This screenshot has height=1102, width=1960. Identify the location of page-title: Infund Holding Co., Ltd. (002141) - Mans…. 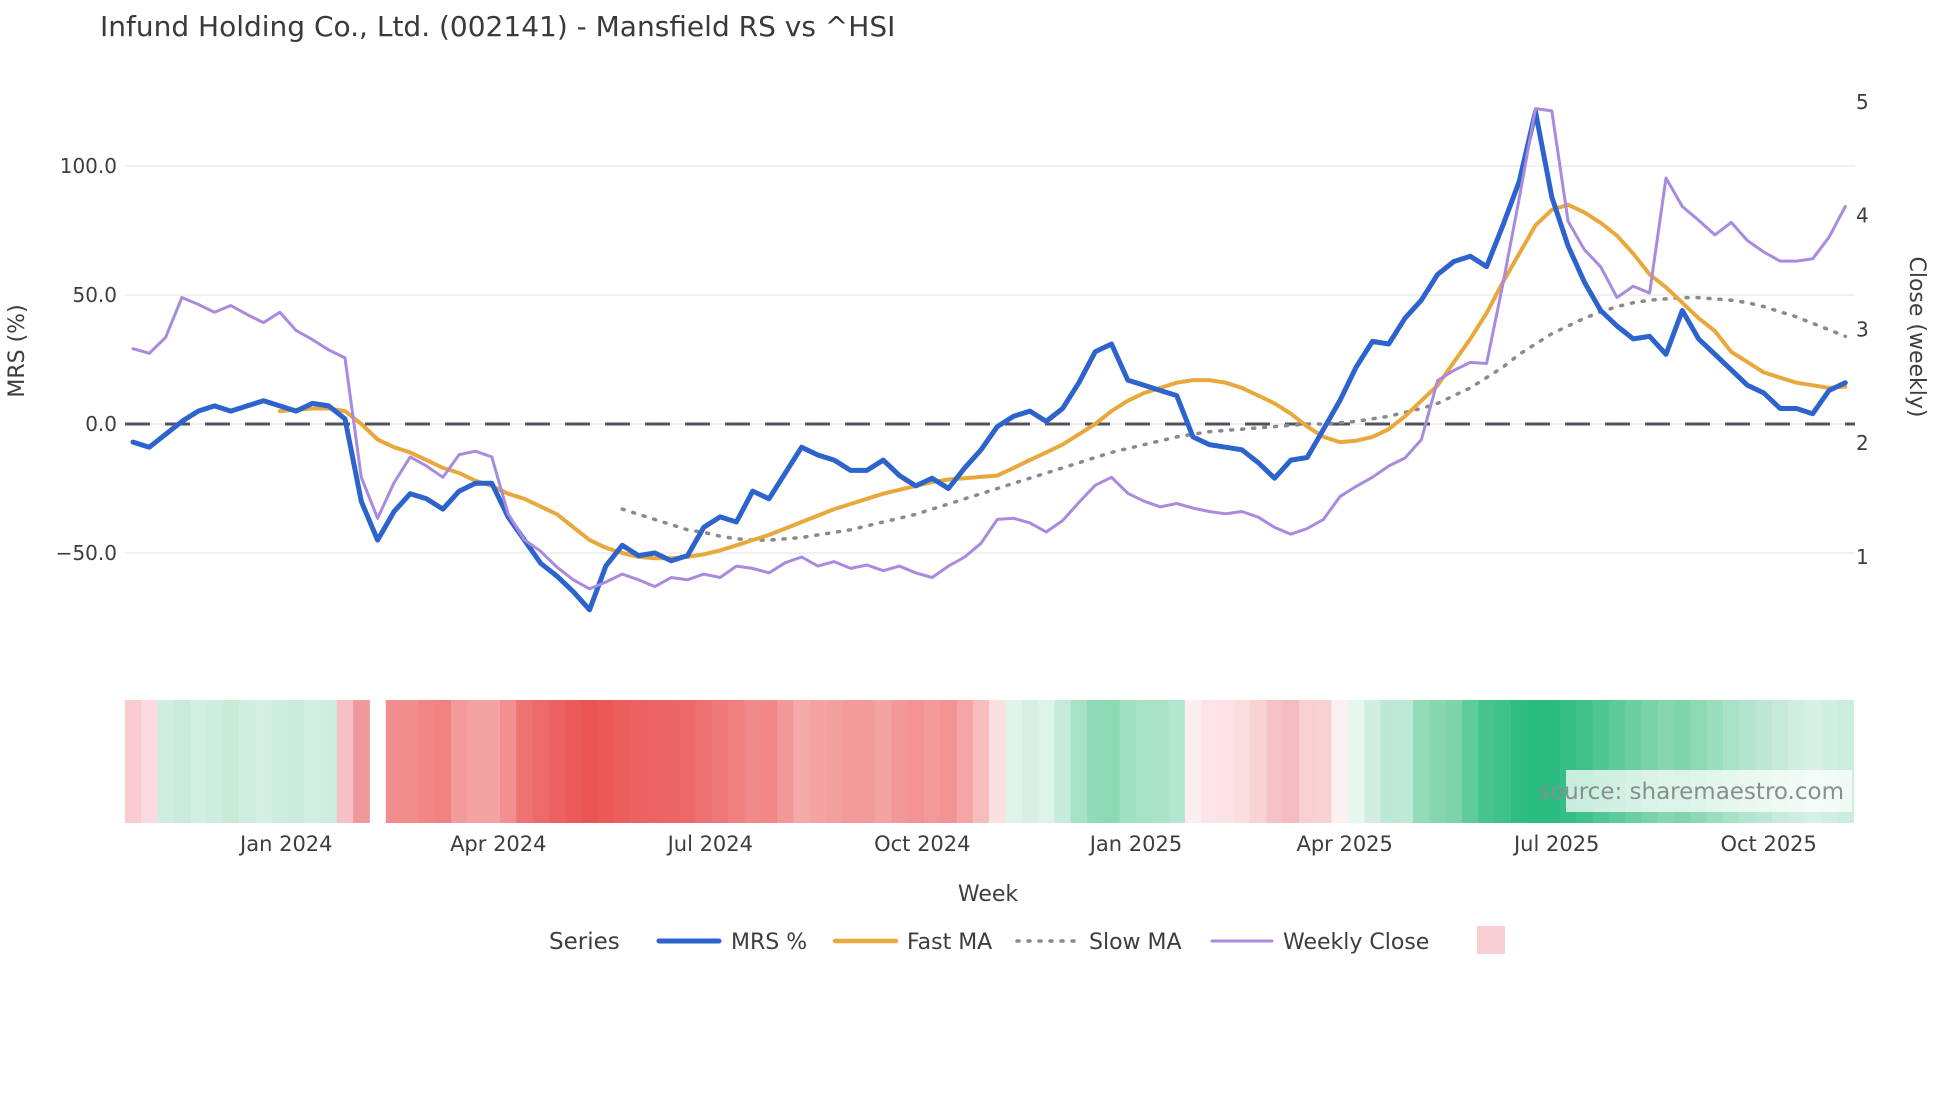
(497, 26).